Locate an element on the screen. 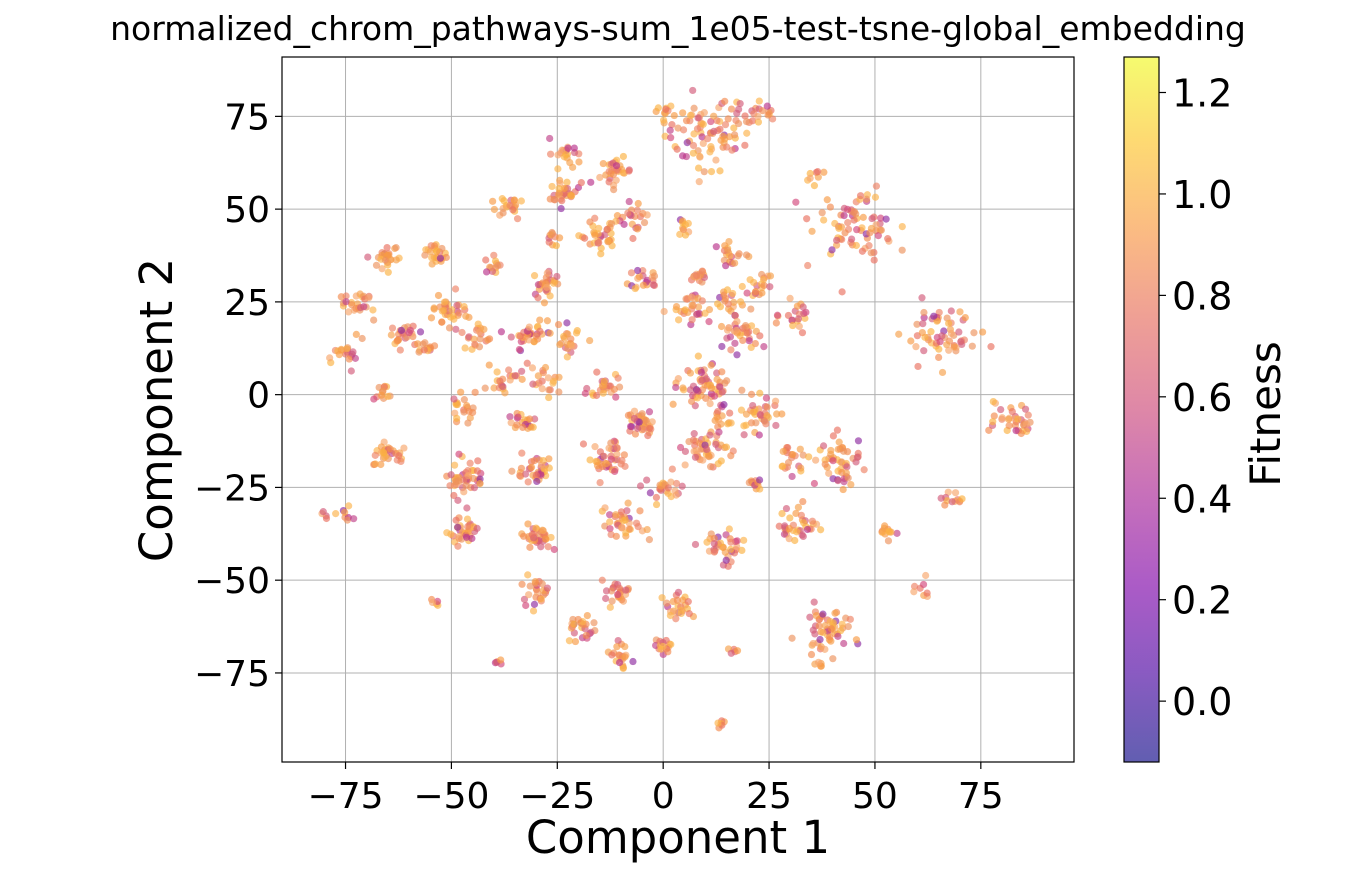 This screenshot has width=1356, height=872. colorbar-label: Fitness is located at coordinates (1265, 413).